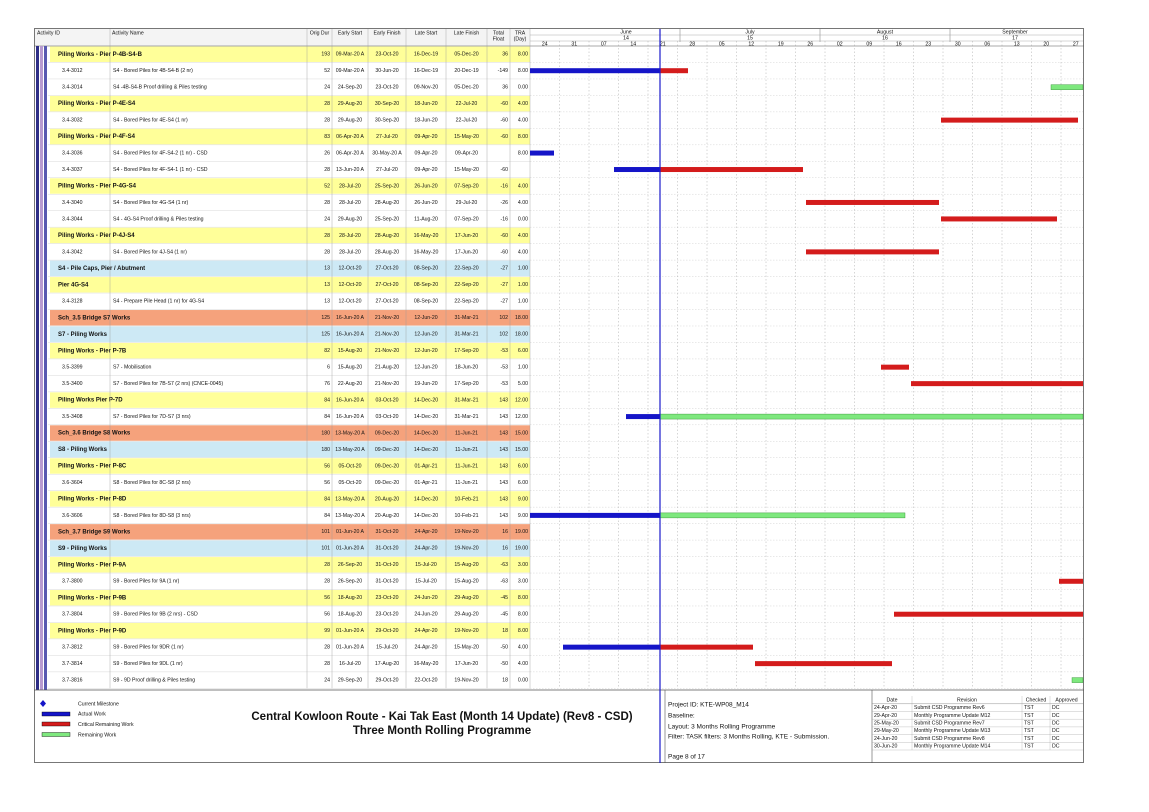 The width and height of the screenshot is (1149, 812). What do you see at coordinates (327, 71) in the screenshot?
I see `cell: 52` at bounding box center [327, 71].